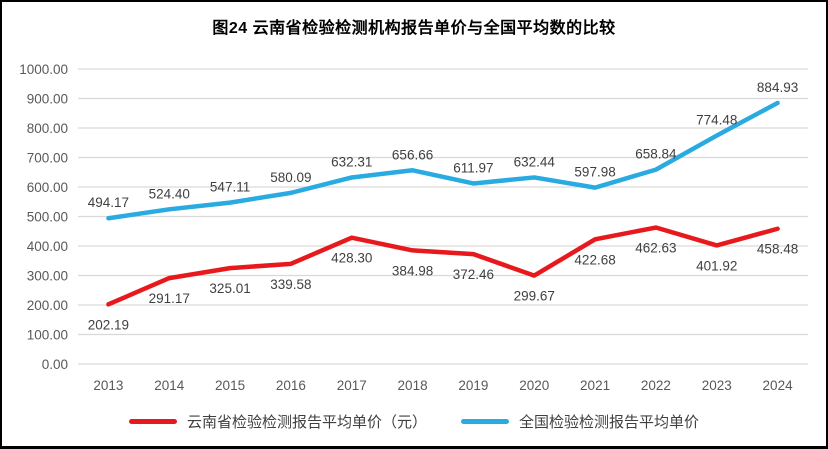 The height and width of the screenshot is (449, 828). Describe the element at coordinates (473, 167) in the screenshot. I see `data-label: 611.97` at that location.